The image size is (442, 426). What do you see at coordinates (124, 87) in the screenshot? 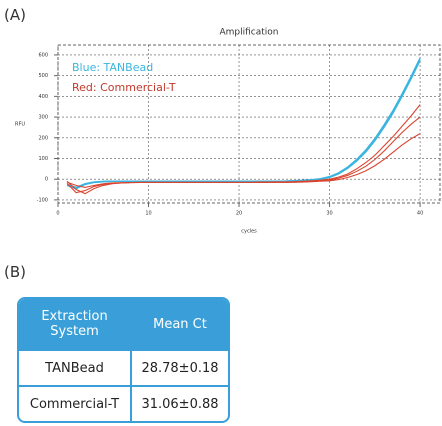
I see `annotation: Red: Commercial-T` at bounding box center [124, 87].